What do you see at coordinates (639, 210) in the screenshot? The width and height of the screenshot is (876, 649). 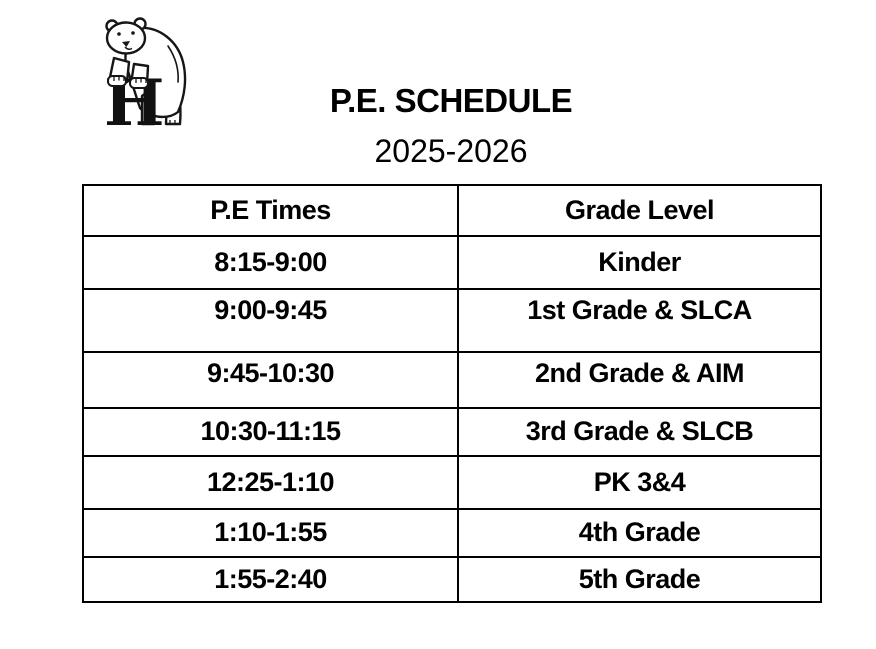 I see `column-header-grade-level: Grade Level` at bounding box center [639, 210].